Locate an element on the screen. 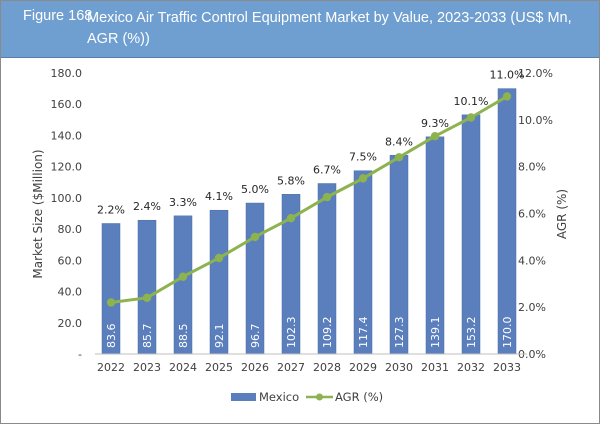 This screenshot has height=424, width=600. x-tick-label: 2023 is located at coordinates (147, 367).